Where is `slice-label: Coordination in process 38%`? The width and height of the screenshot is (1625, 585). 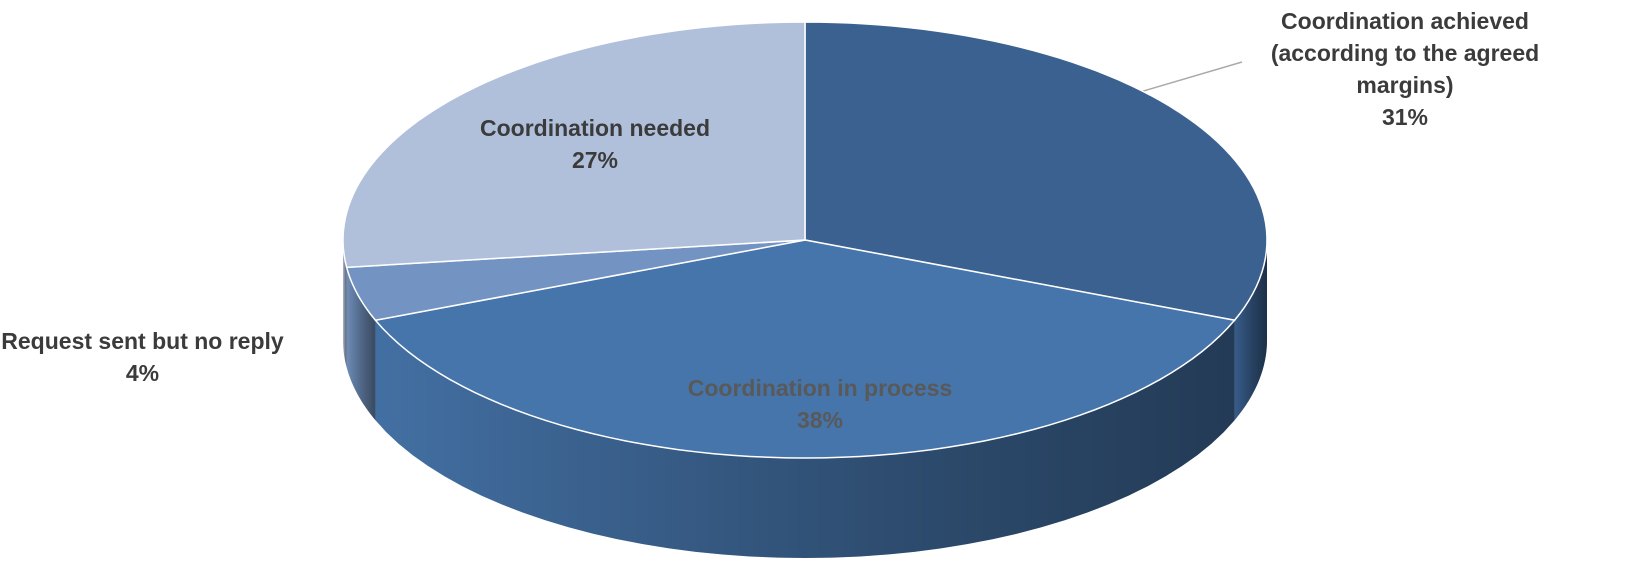 slice-label: Coordination in process 38% is located at coordinates (820, 404).